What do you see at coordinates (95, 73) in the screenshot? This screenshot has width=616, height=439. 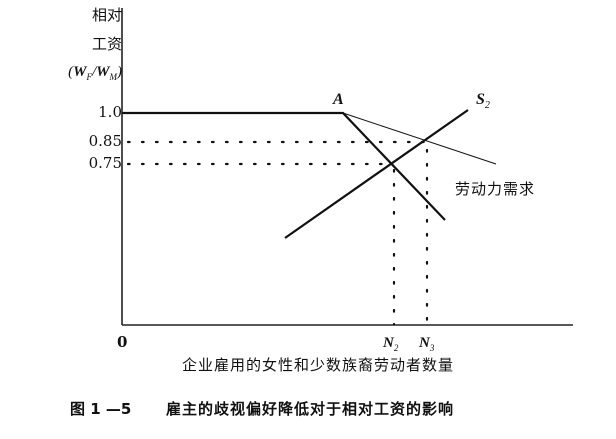 I see `y-axis-title-line3: (WF/WM)` at bounding box center [95, 73].